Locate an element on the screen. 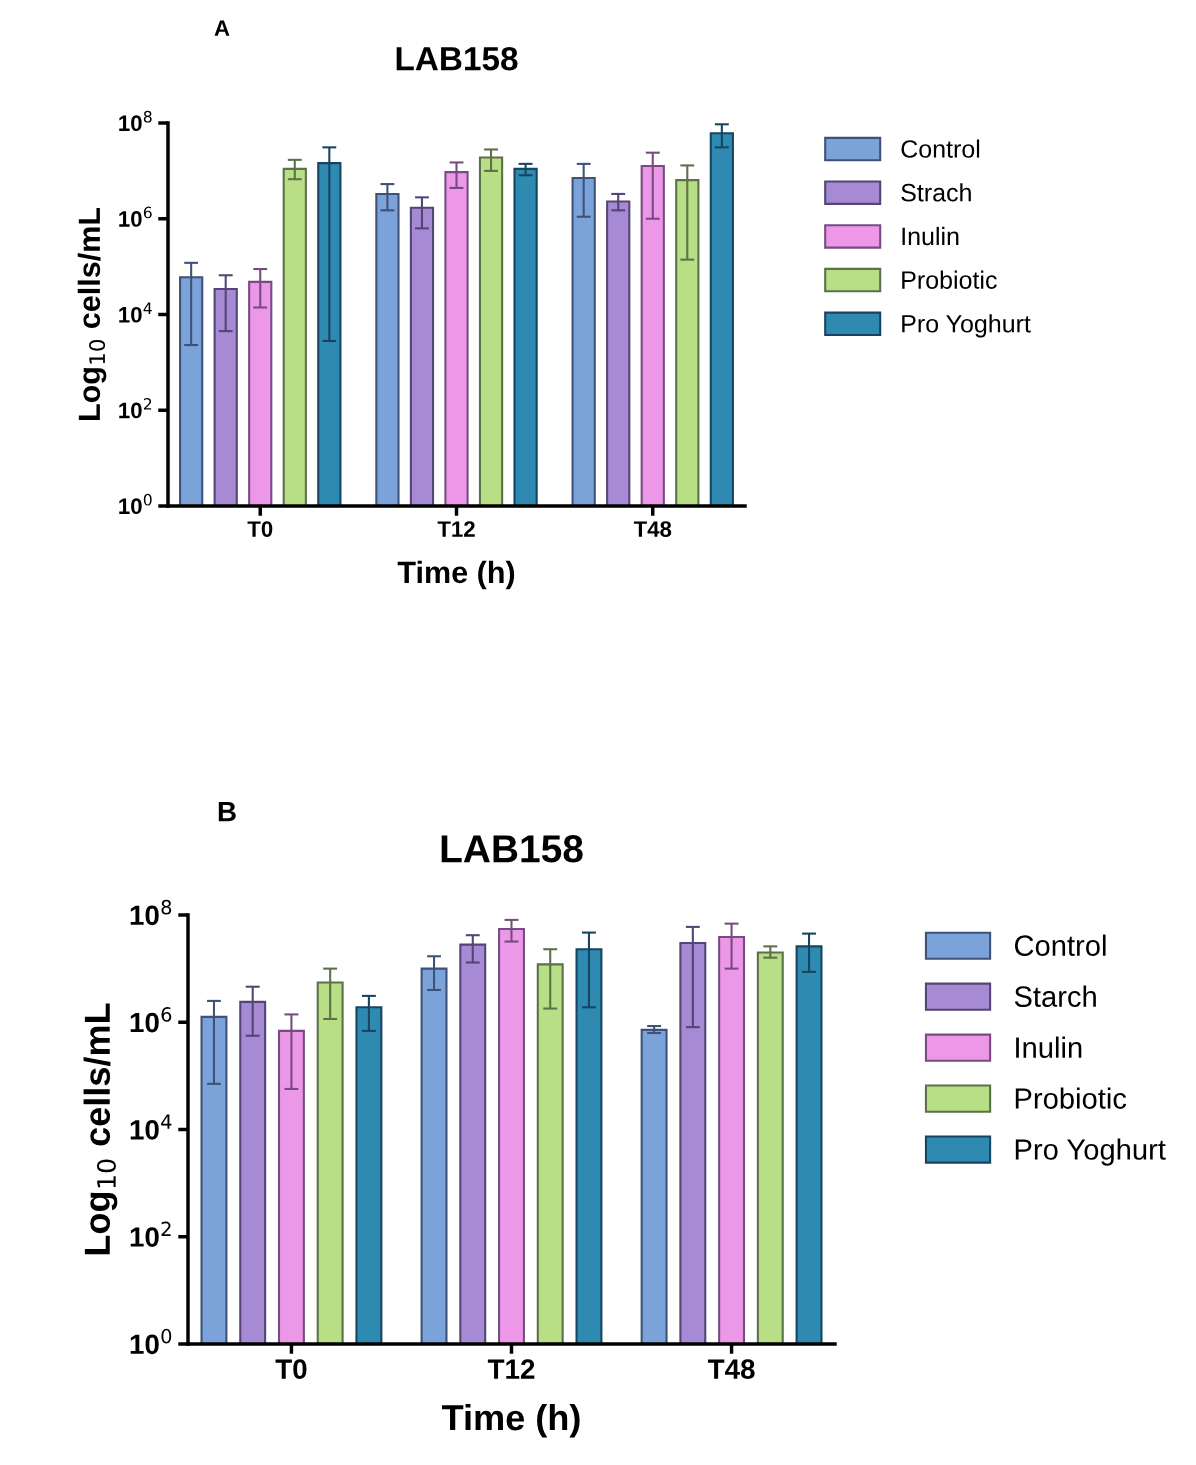  text: B is located at coordinates (227, 812).